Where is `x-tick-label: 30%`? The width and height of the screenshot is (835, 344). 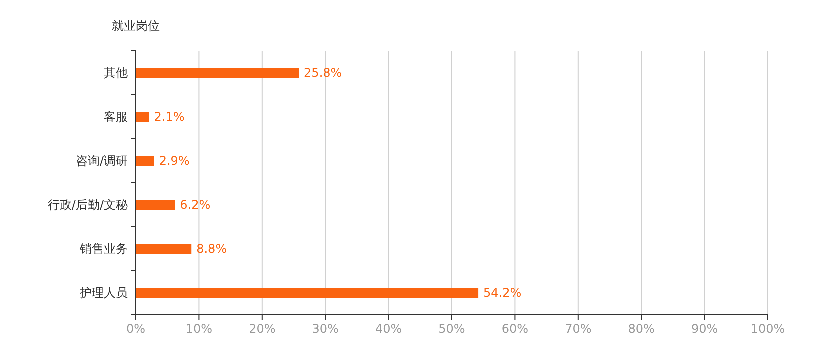
x-tick-label: 30% is located at coordinates (325, 329).